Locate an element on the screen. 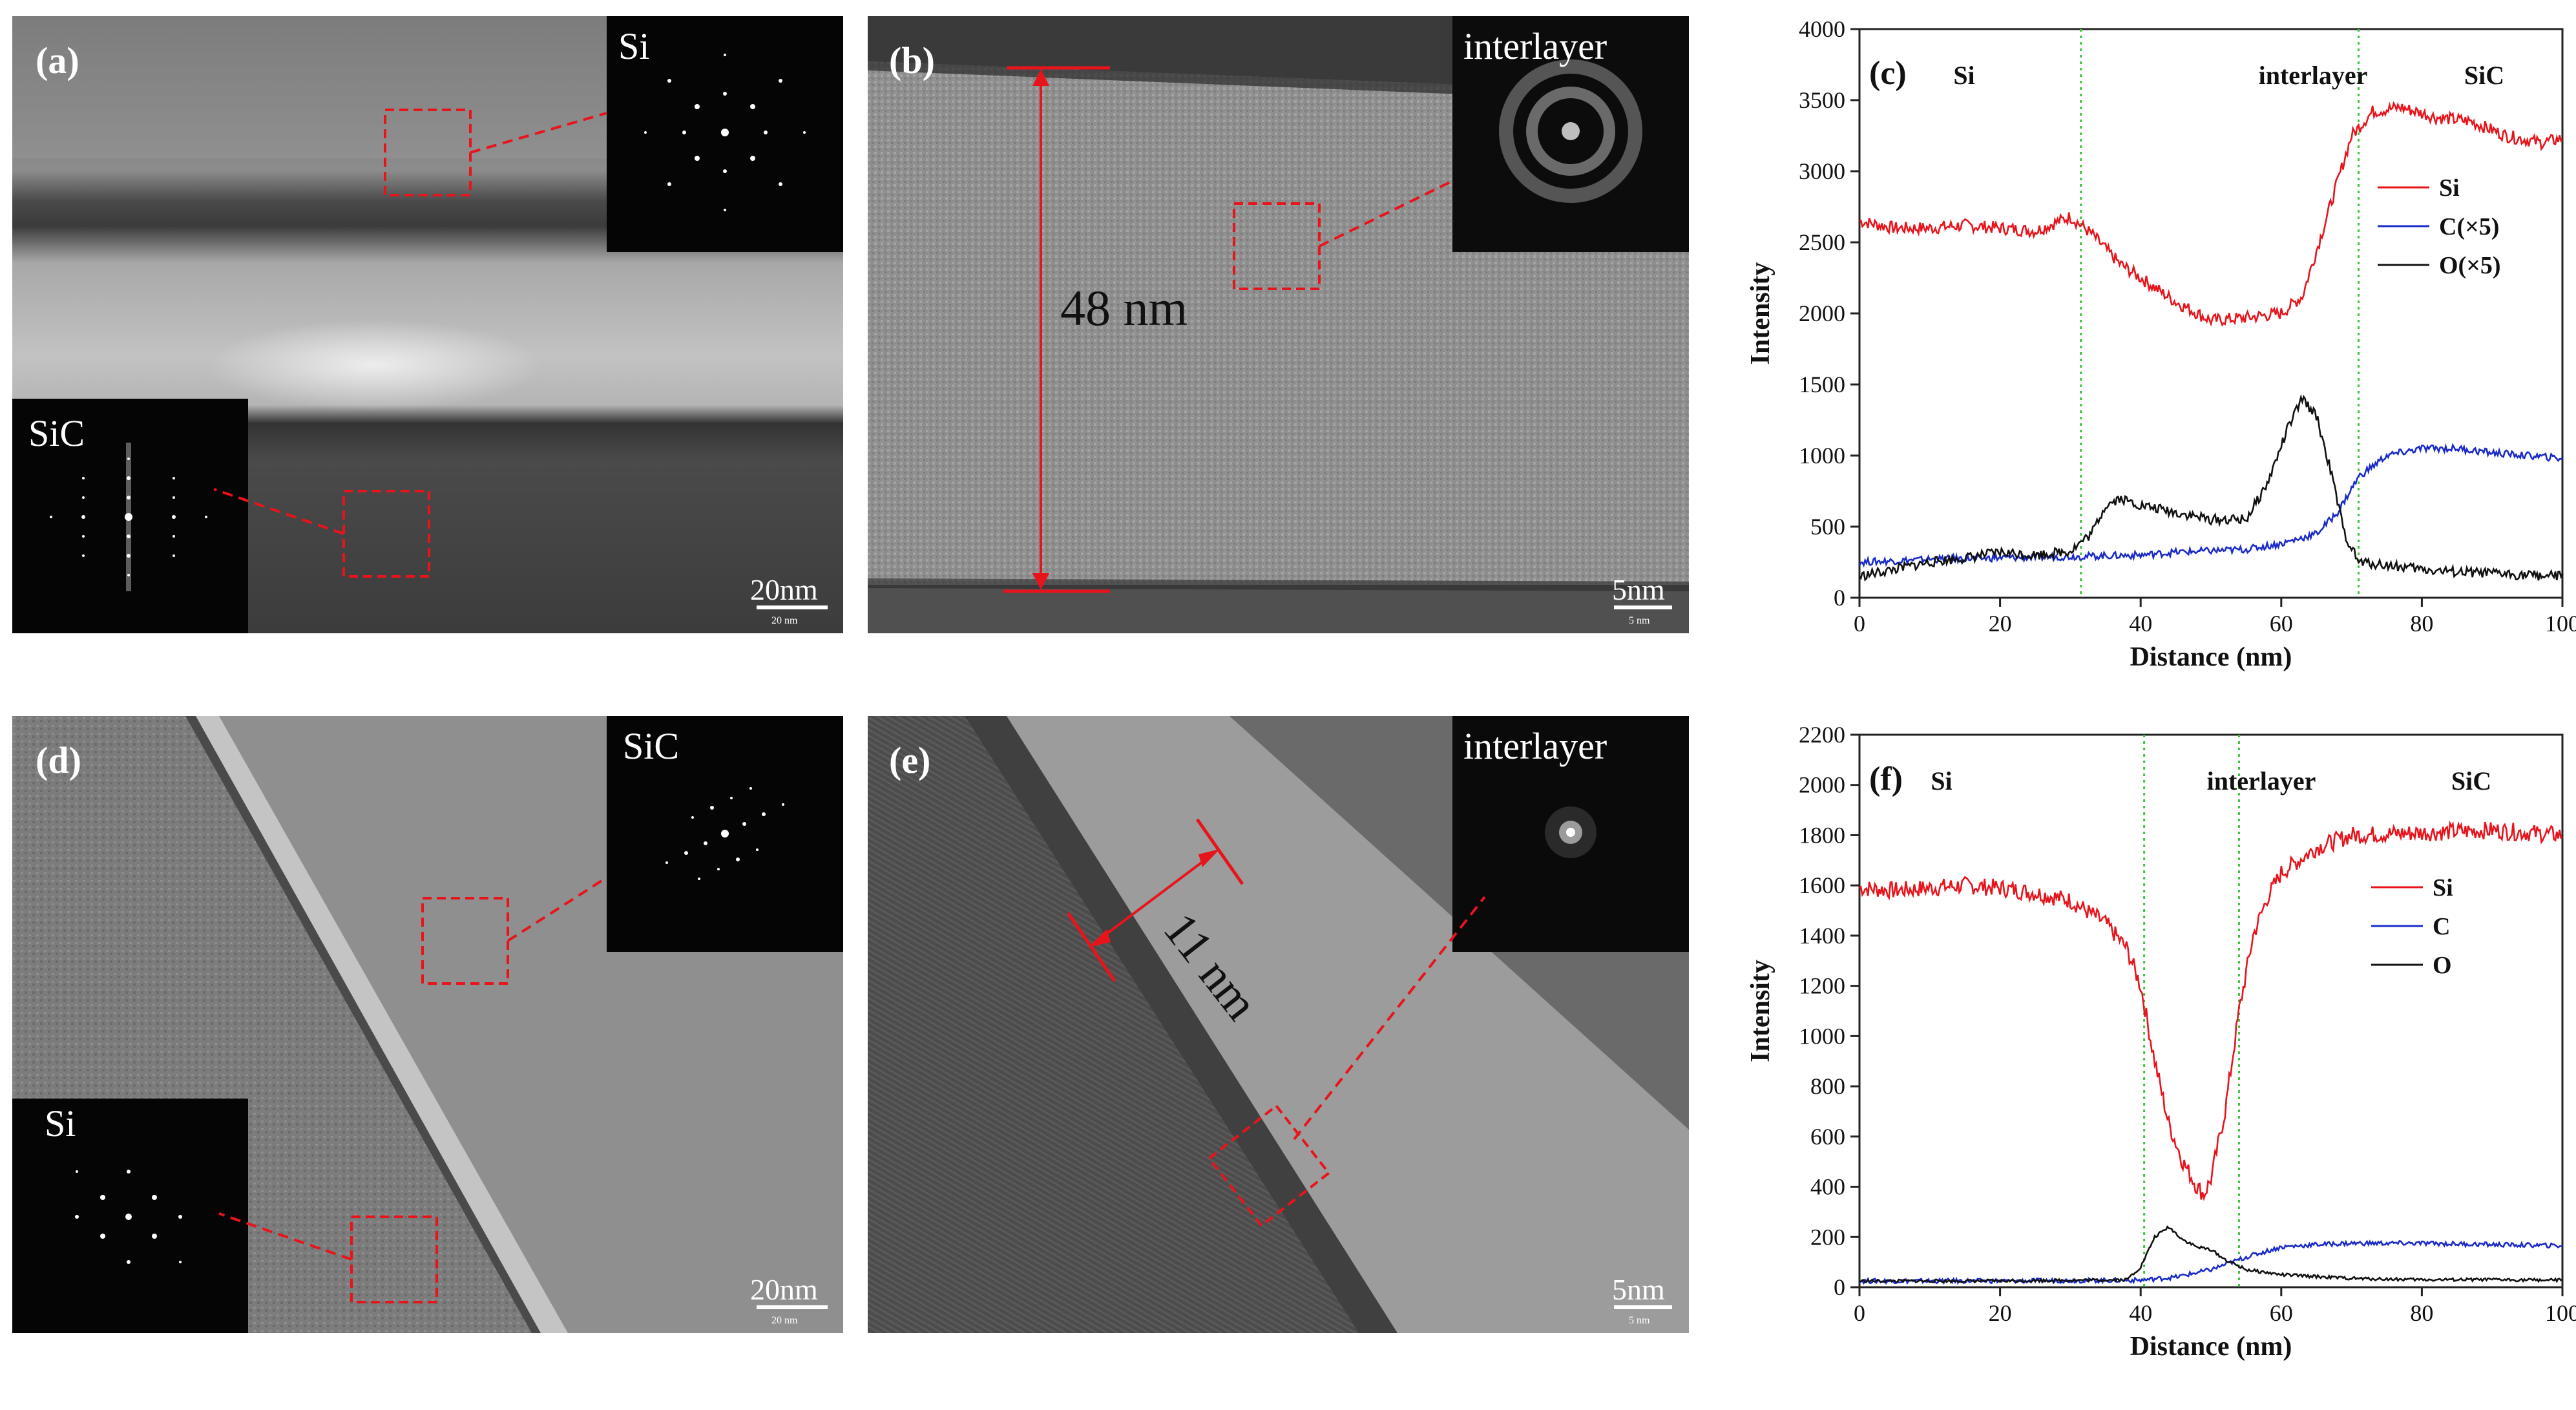 This screenshot has width=2576, height=1410. series-line-O is located at coordinates (2211, 1254).